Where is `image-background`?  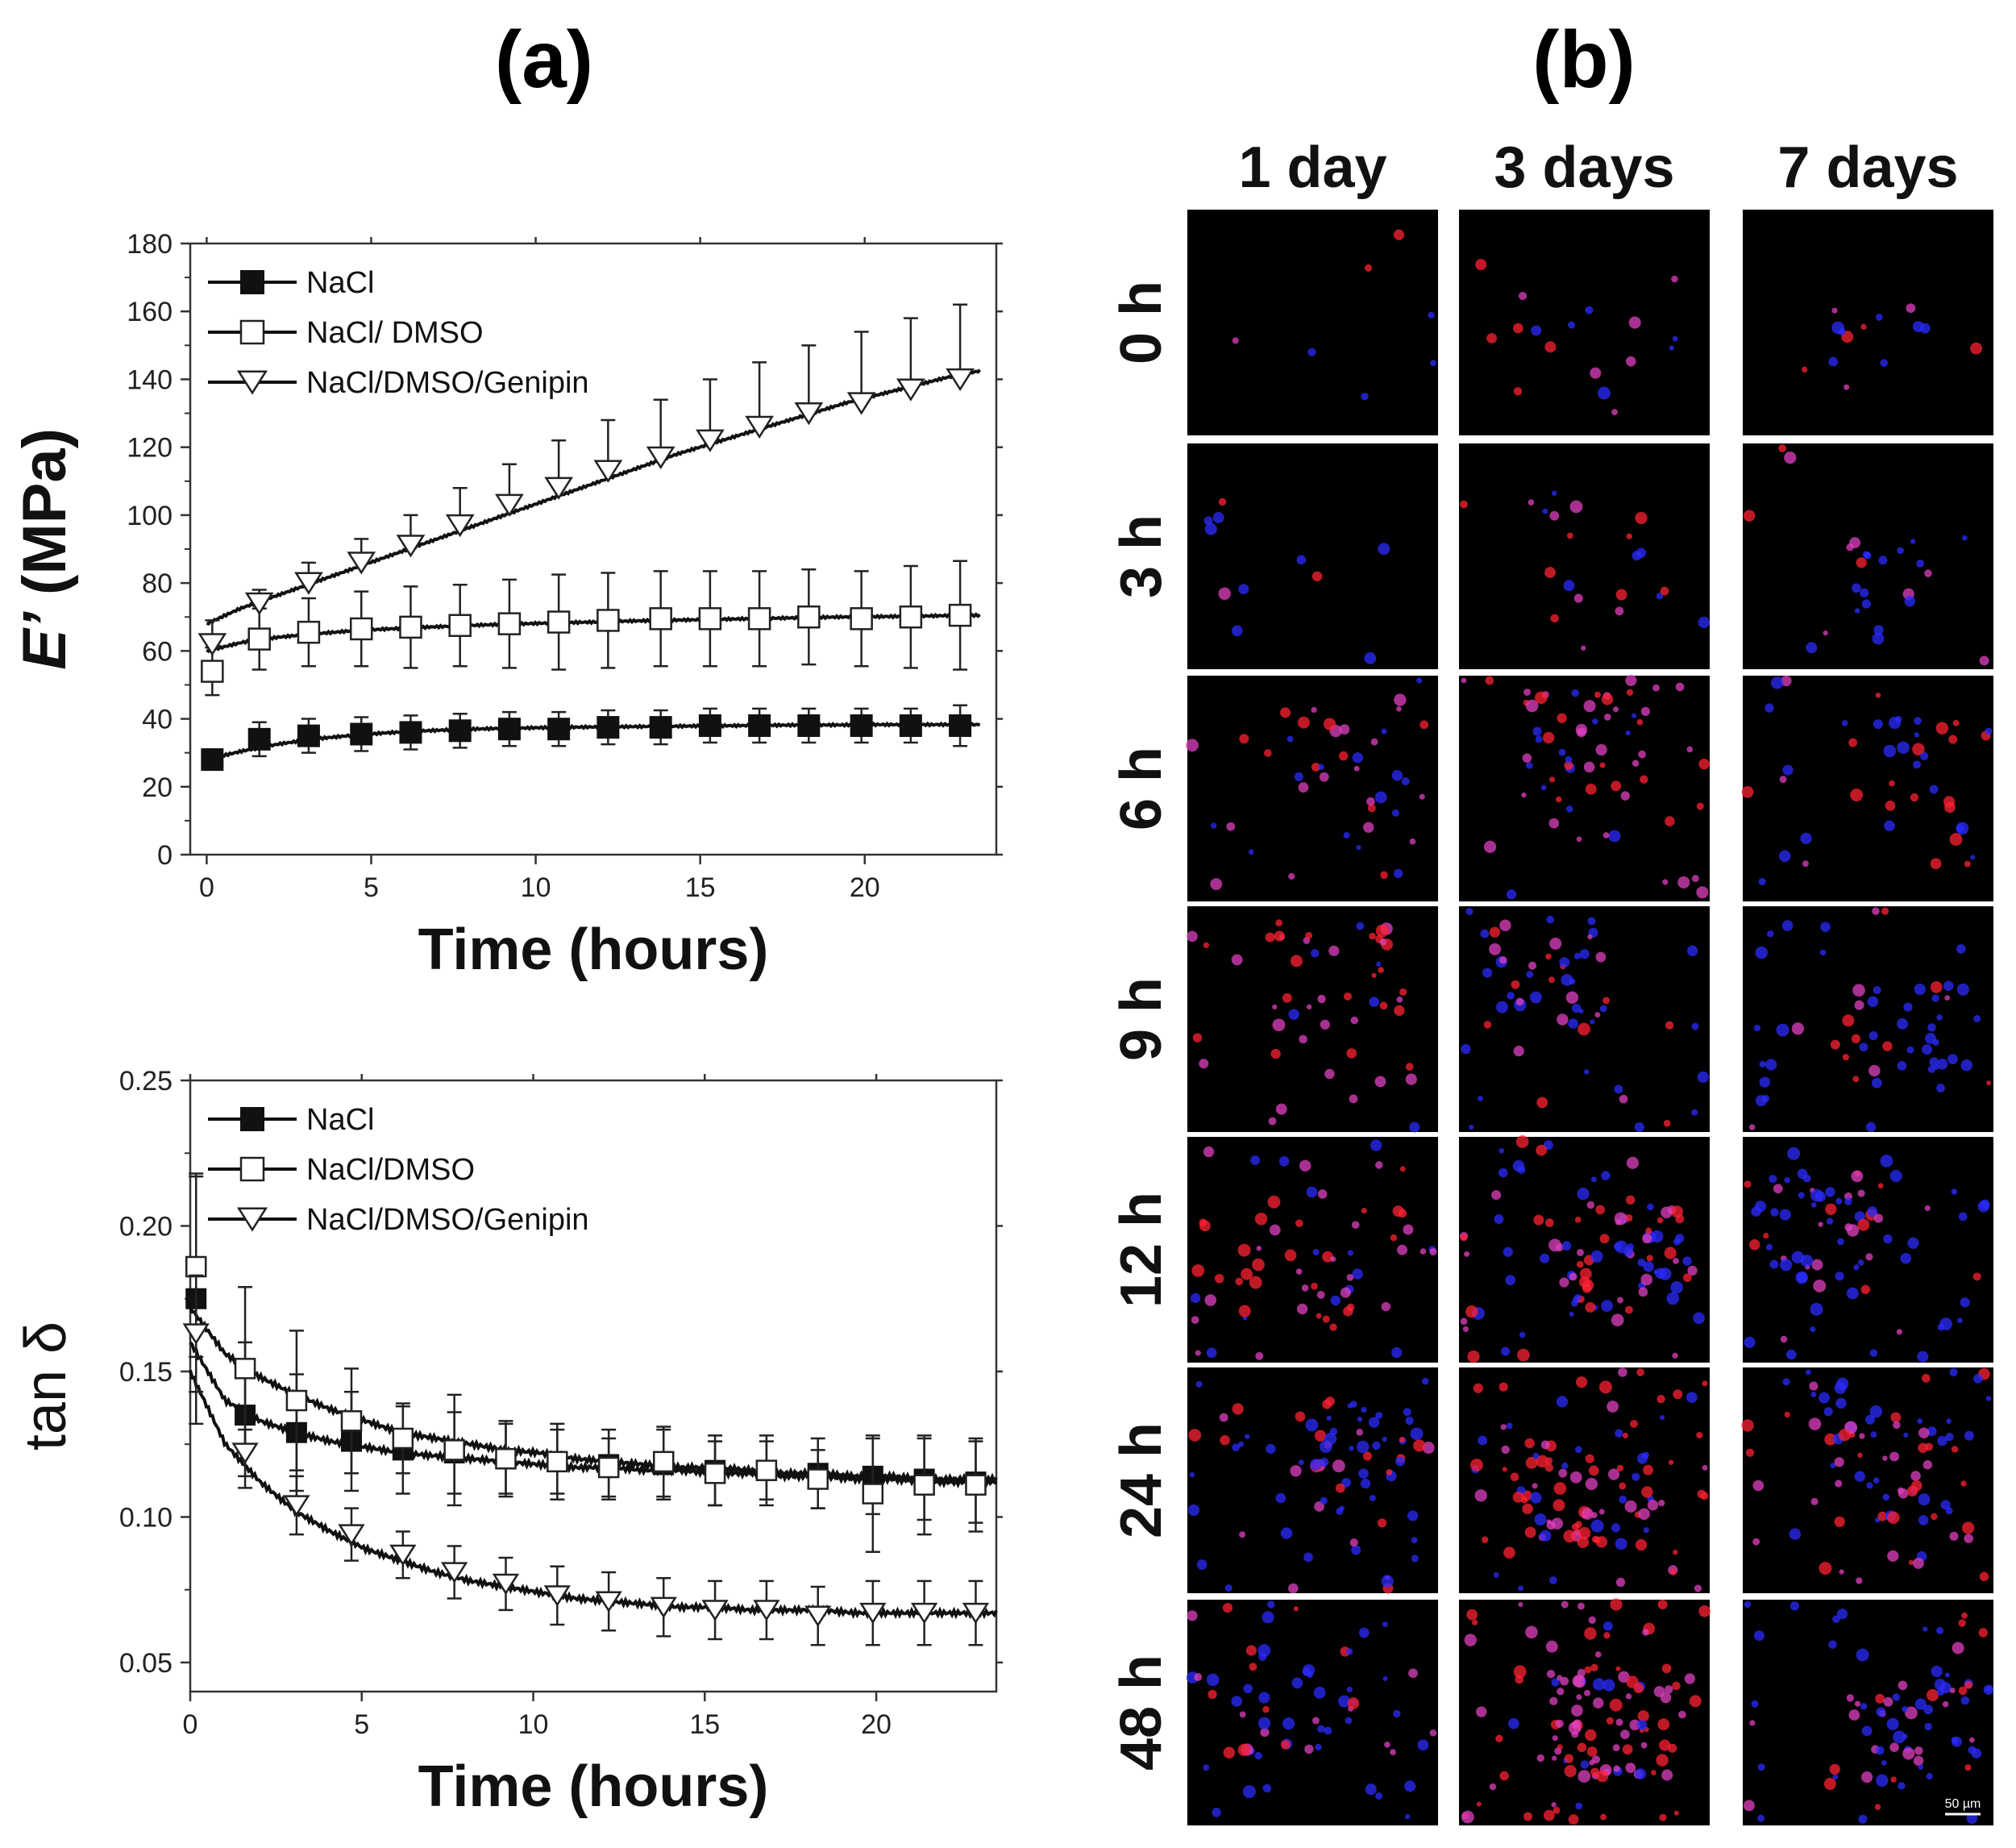
image-background is located at coordinates (1584, 556).